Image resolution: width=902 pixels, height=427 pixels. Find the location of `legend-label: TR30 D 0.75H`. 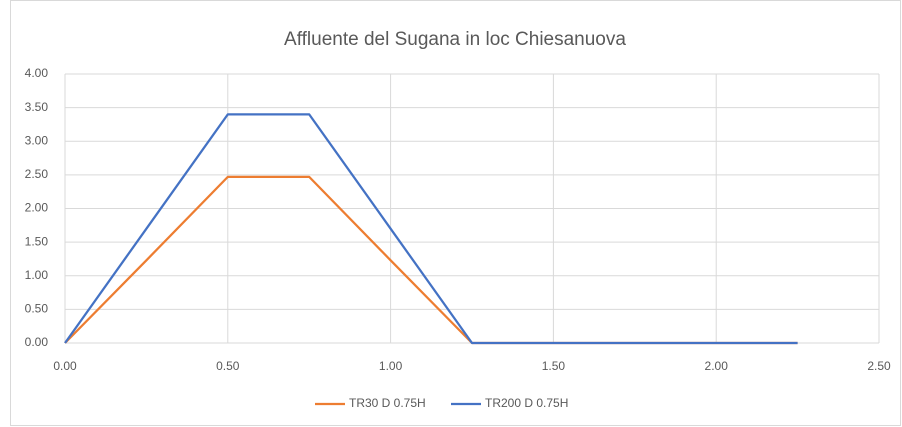

legend-label: TR30 D 0.75H is located at coordinates (387, 403).